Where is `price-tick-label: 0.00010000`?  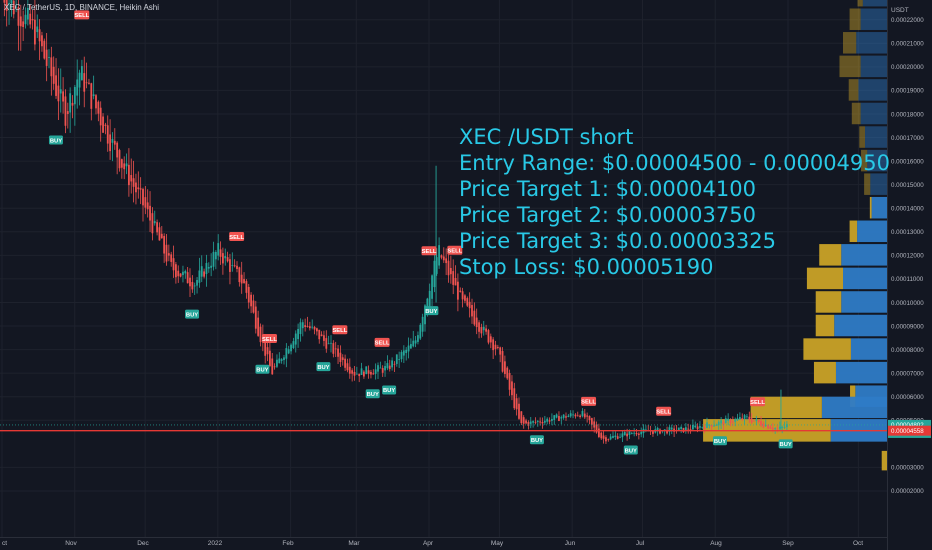
price-tick-label: 0.00010000 is located at coordinates (907, 303).